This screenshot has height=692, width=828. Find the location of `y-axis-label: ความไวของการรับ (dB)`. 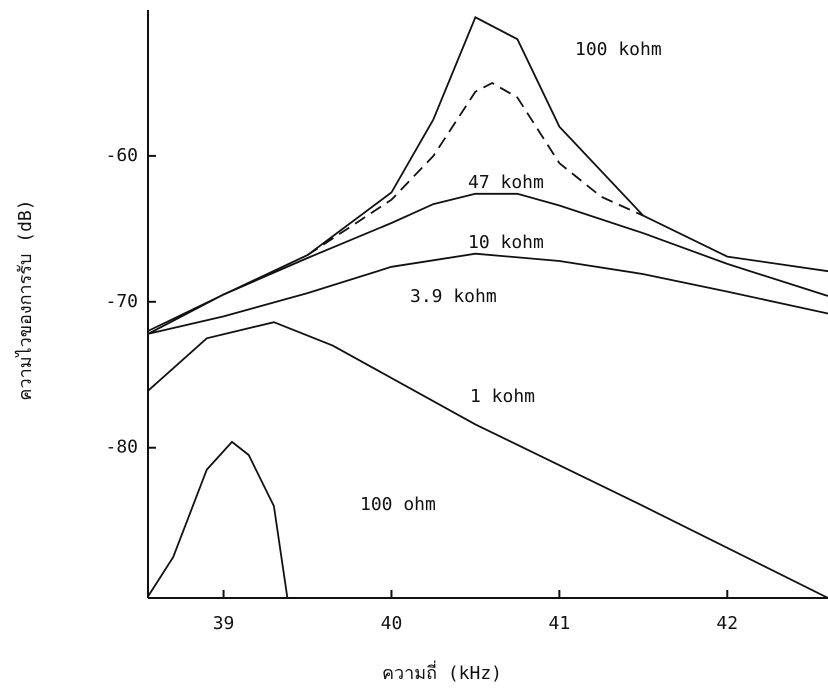

y-axis-label: ความไวของการรับ (dB) is located at coordinates (25, 299).